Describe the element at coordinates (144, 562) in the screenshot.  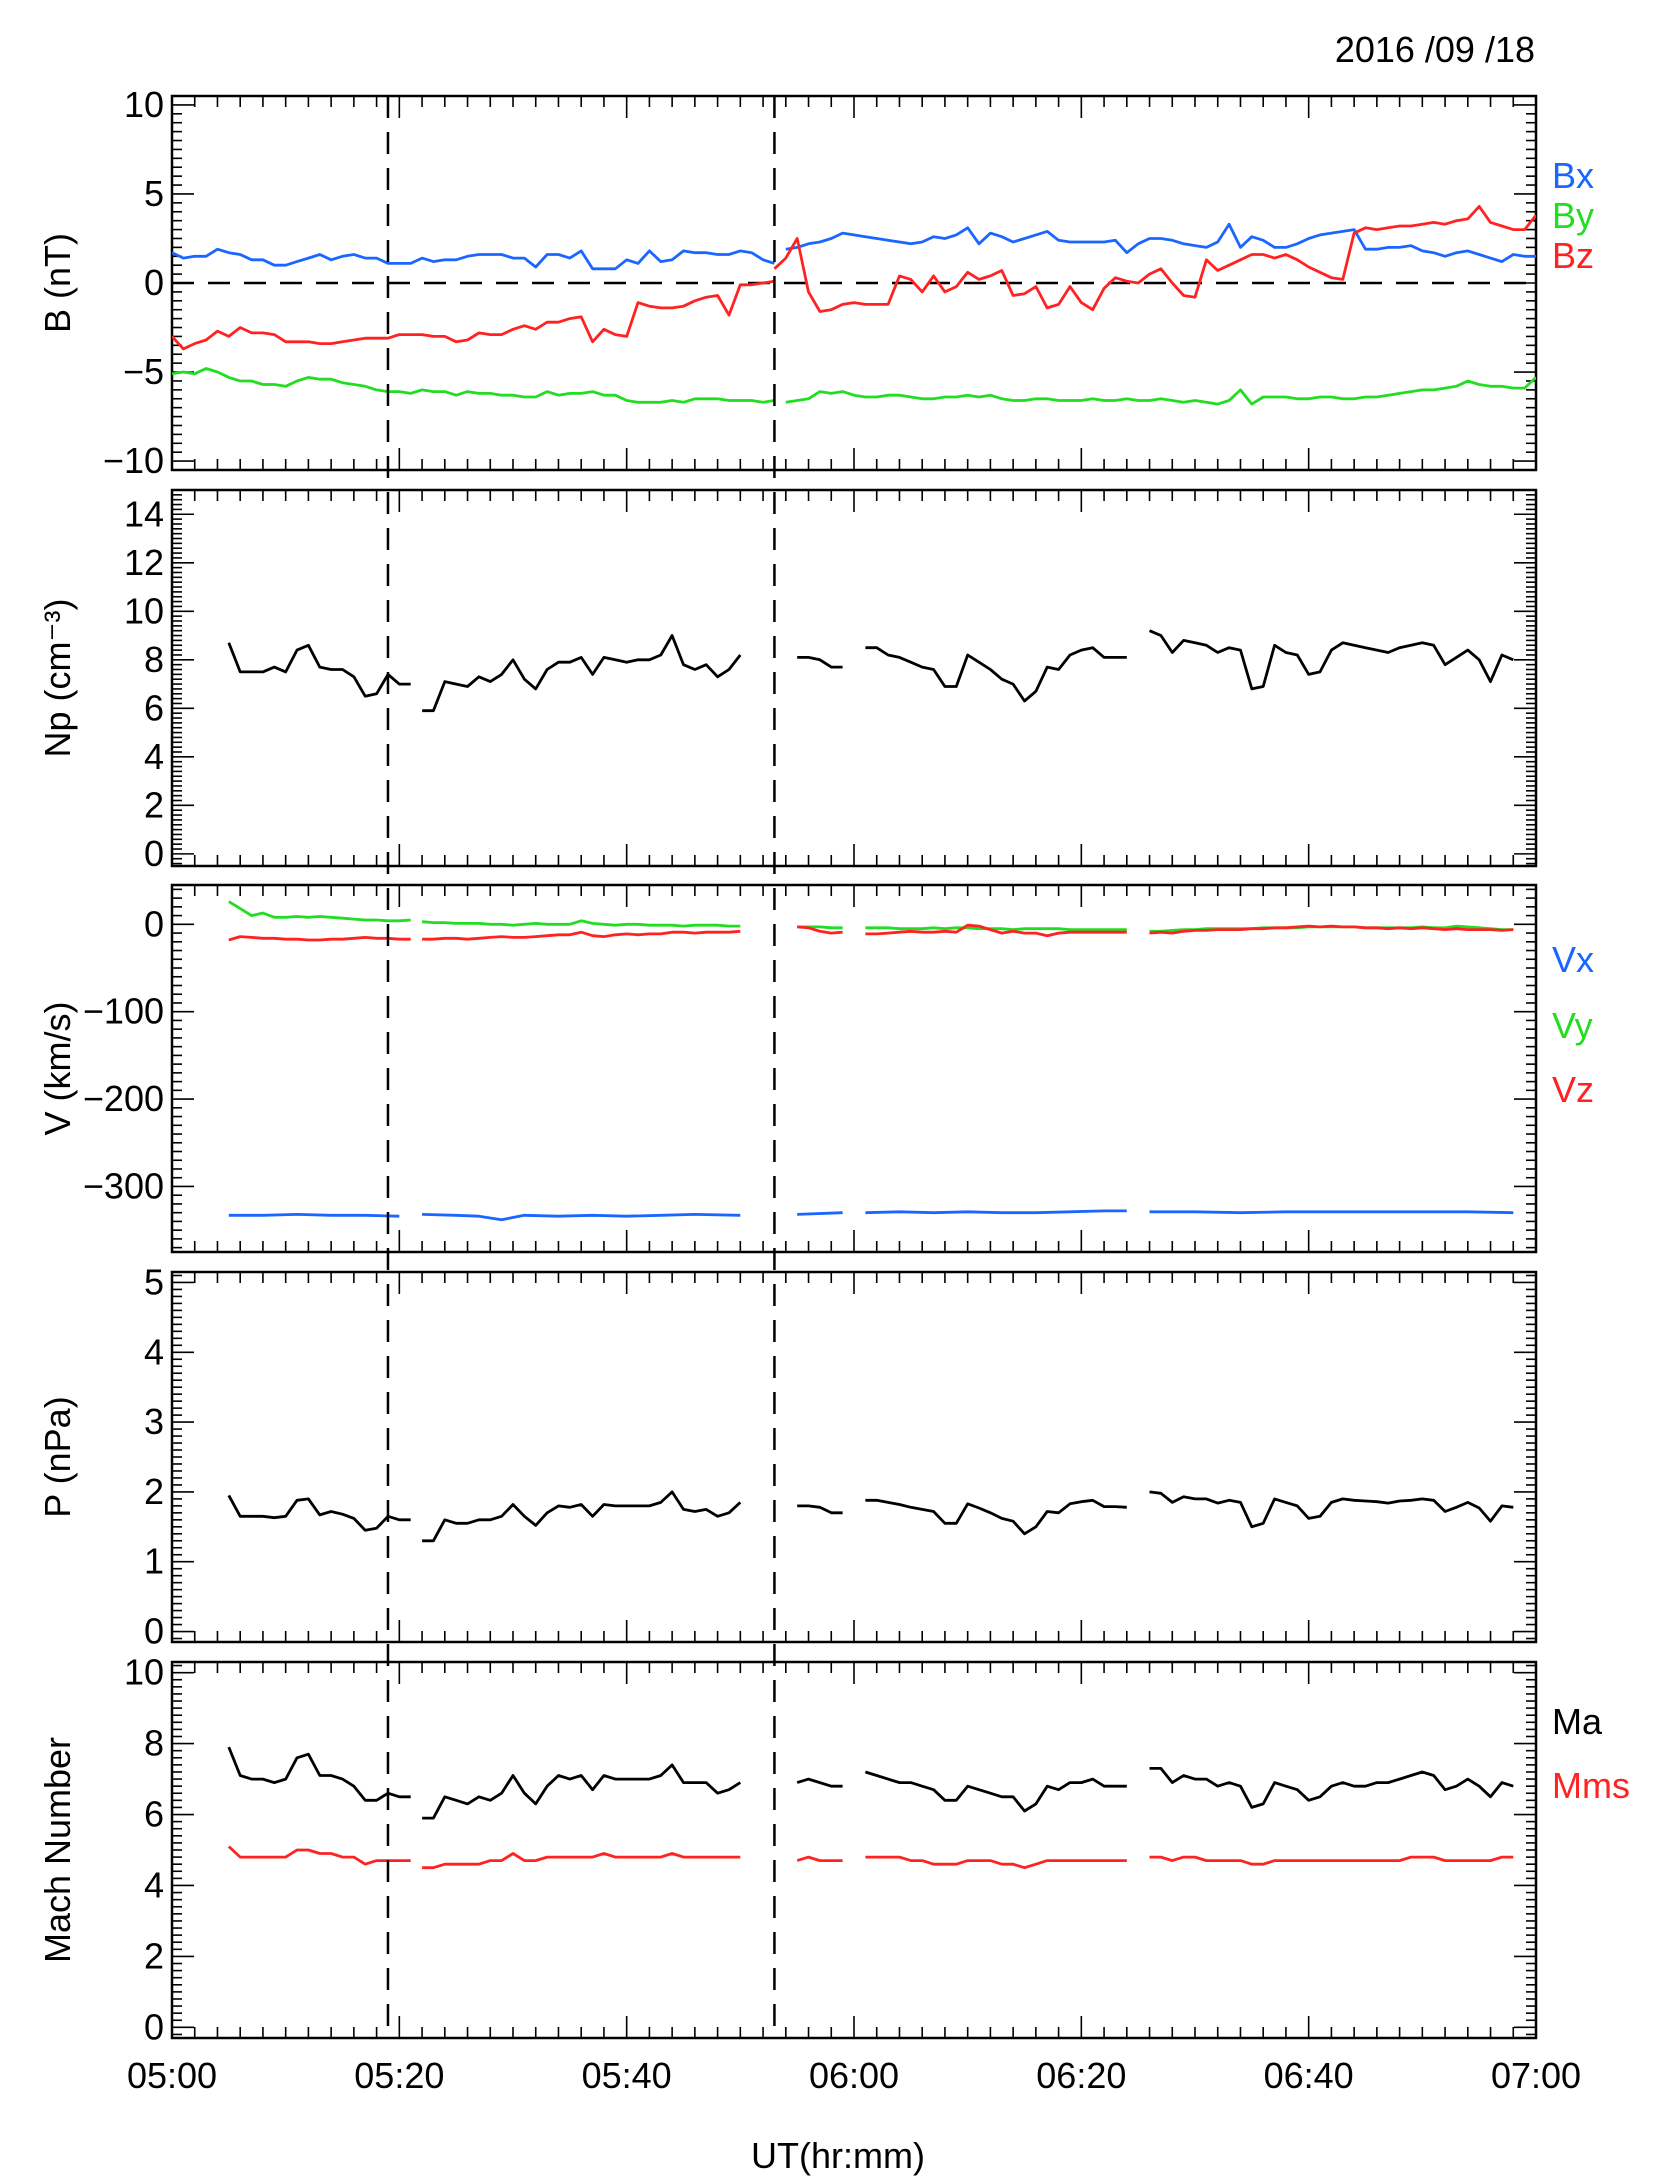
I see `y-tick-label: 12` at that location.